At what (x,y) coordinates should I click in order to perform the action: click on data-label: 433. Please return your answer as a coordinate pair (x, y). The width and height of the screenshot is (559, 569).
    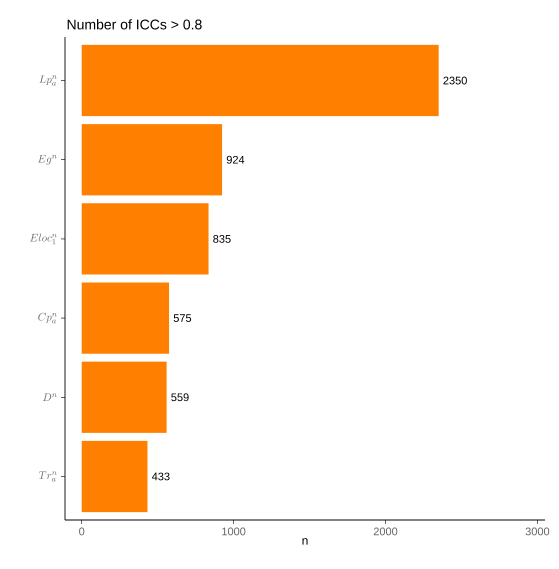
    Looking at the image, I should click on (161, 476).